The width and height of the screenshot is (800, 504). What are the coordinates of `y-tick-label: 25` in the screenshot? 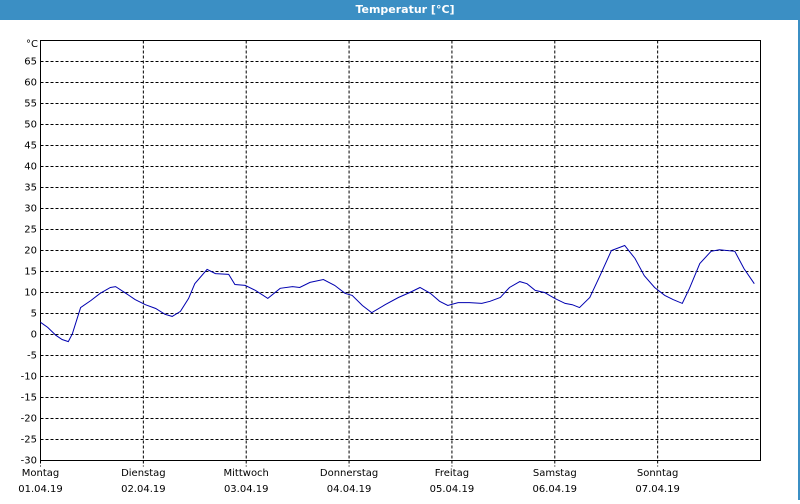 It's located at (30, 230).